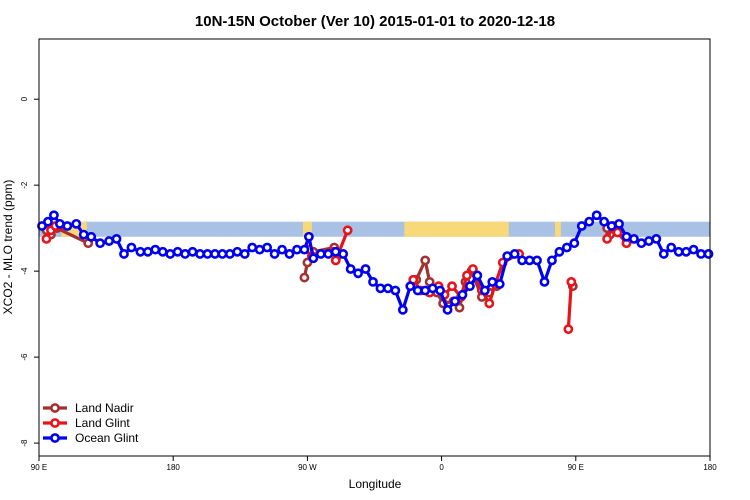 Image resolution: width=750 pixels, height=500 pixels. I want to click on x-tick-label: 0, so click(441, 467).